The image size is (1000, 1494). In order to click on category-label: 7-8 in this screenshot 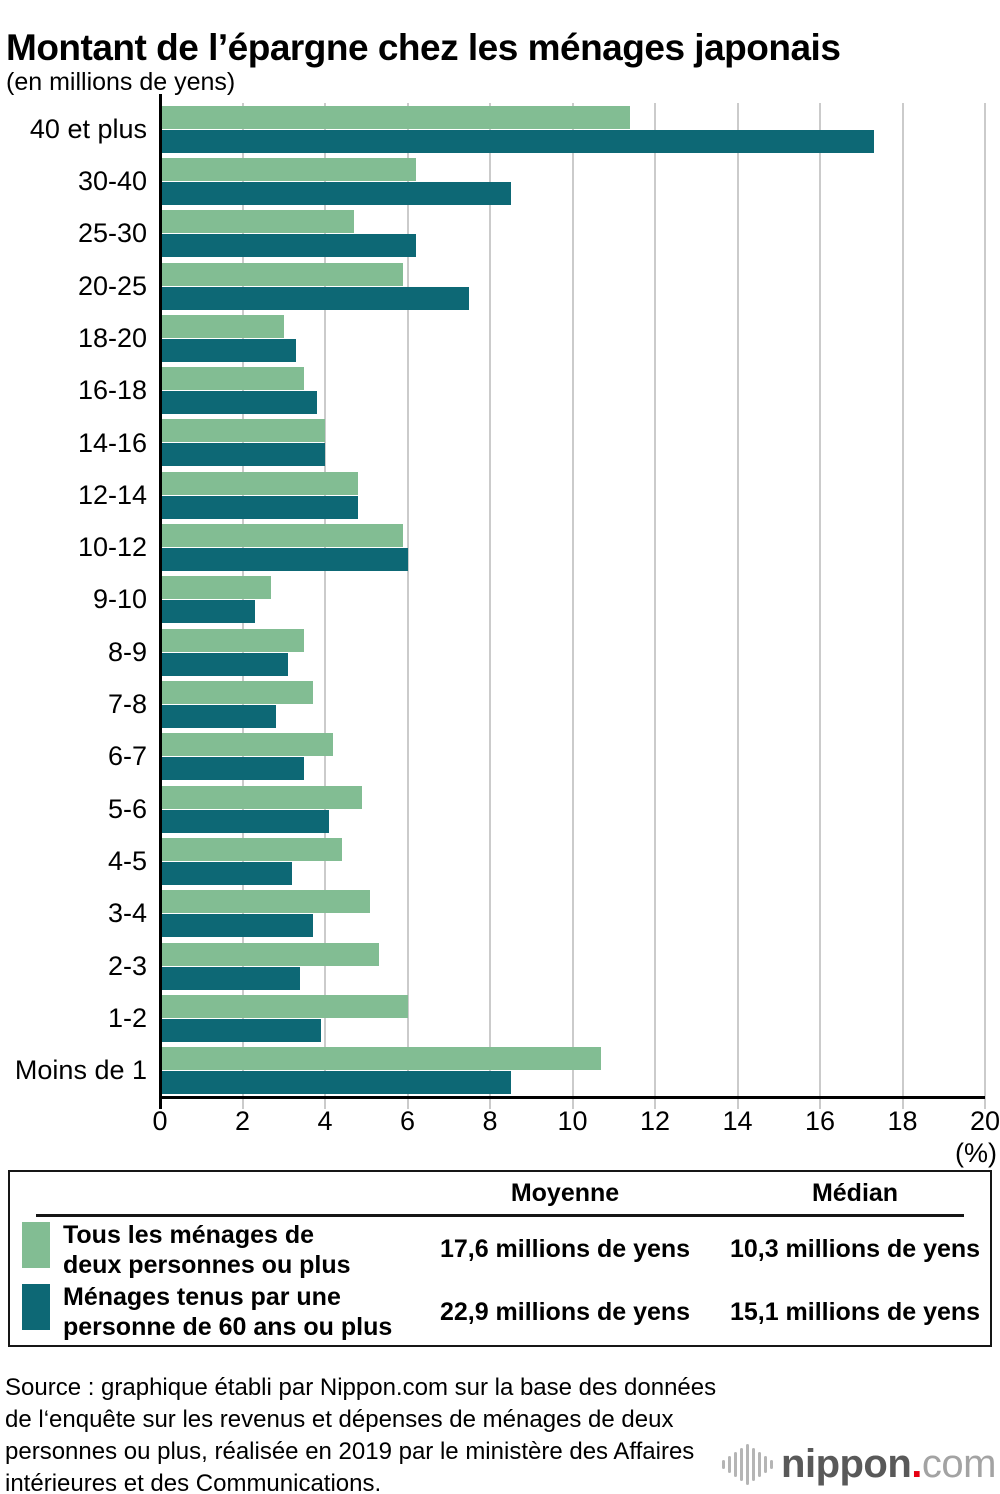, I will do `click(127, 704)`.